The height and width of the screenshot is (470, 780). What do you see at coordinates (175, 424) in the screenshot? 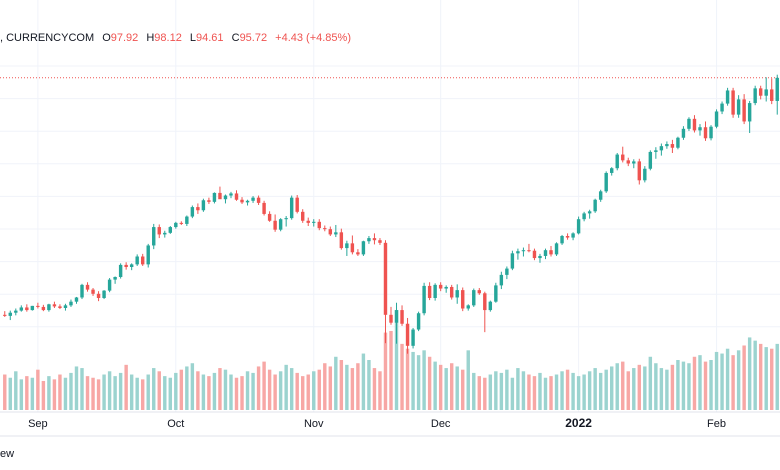
I see `x-tick-label: Oct` at bounding box center [175, 424].